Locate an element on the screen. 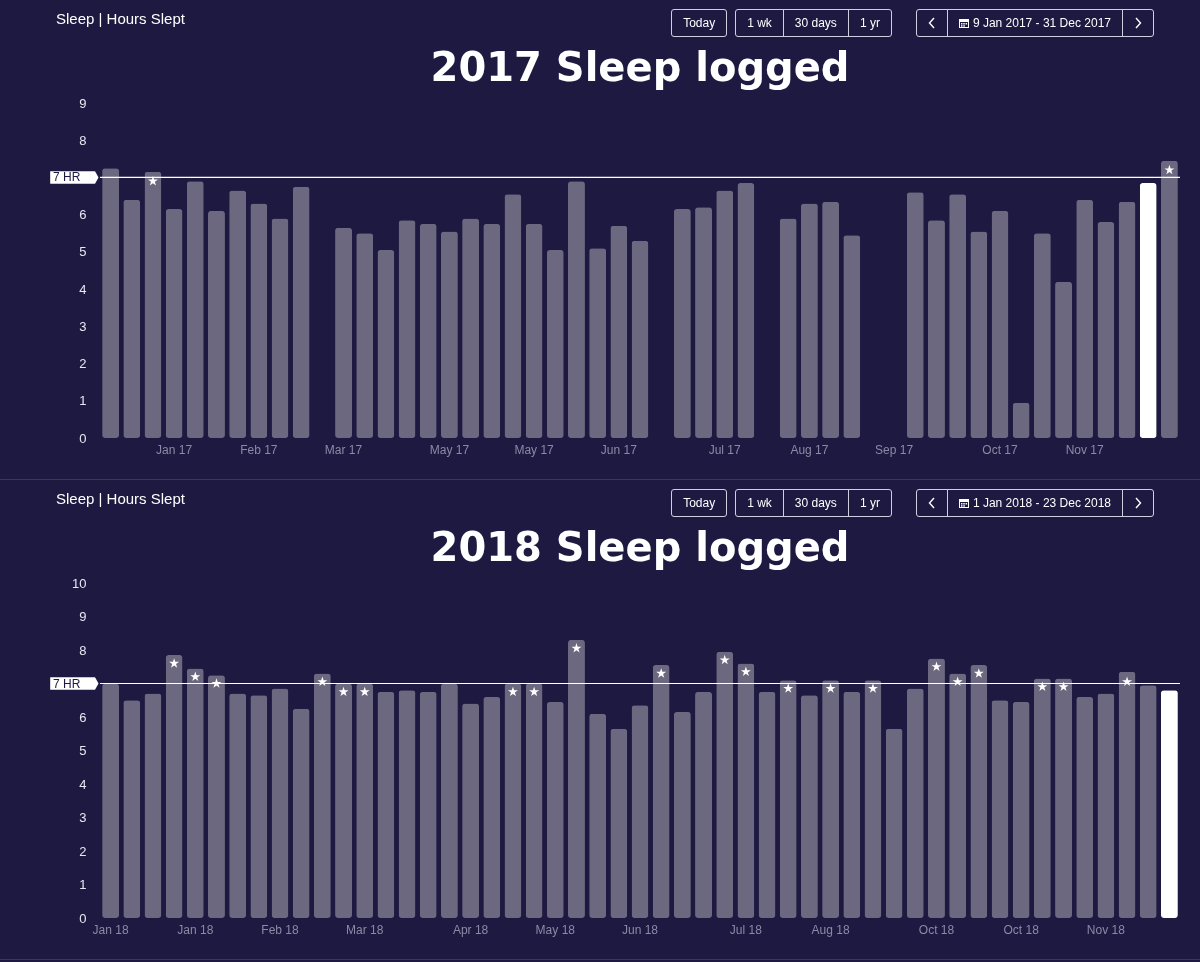 This screenshot has width=1200, height=962. x-tick-label: Mar 18 is located at coordinates (365, 929).